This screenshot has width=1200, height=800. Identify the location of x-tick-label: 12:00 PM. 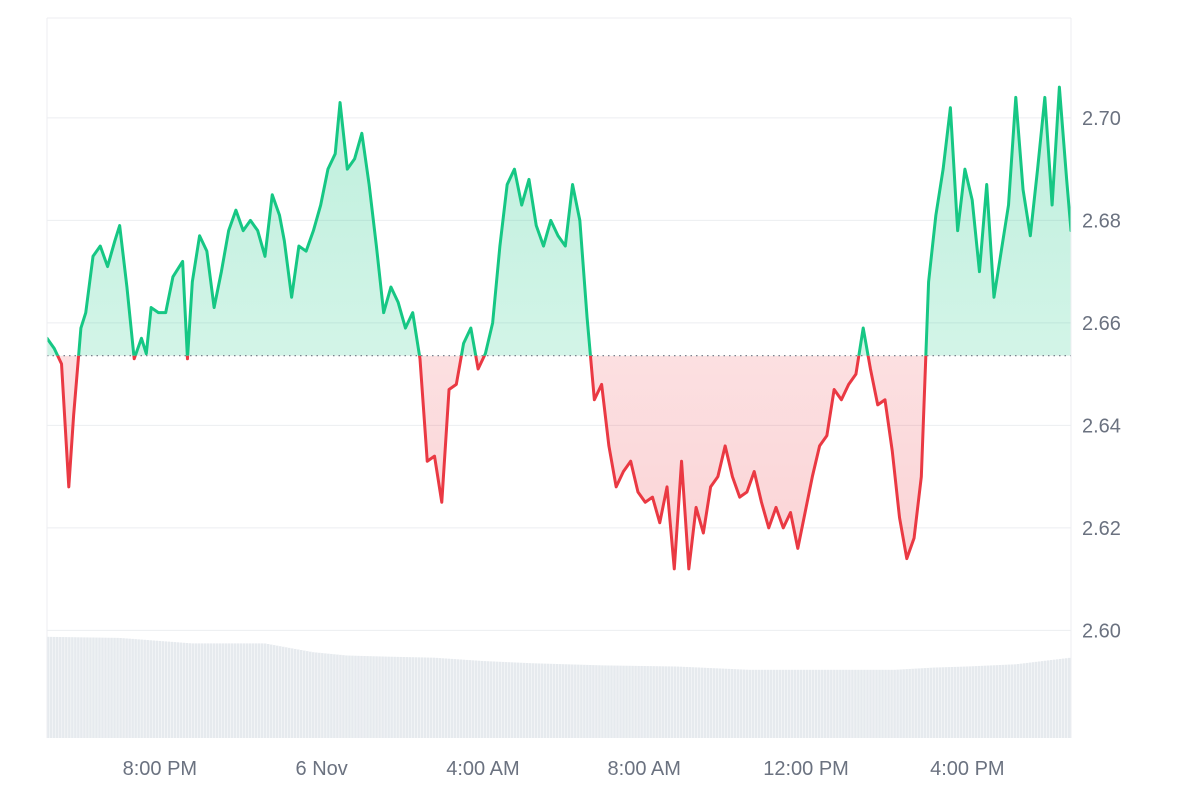
(806, 769).